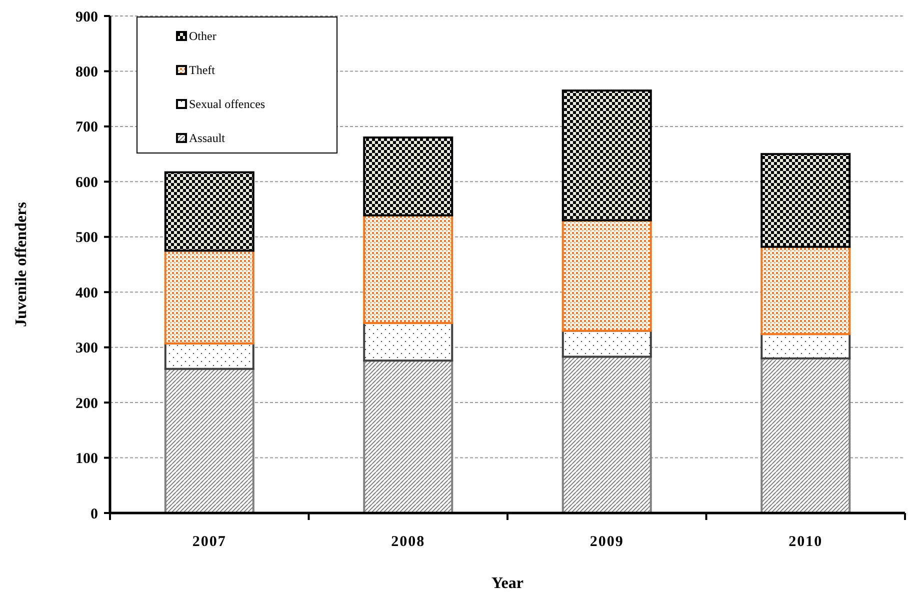  What do you see at coordinates (87, 293) in the screenshot?
I see `y-tick-label: 400` at bounding box center [87, 293].